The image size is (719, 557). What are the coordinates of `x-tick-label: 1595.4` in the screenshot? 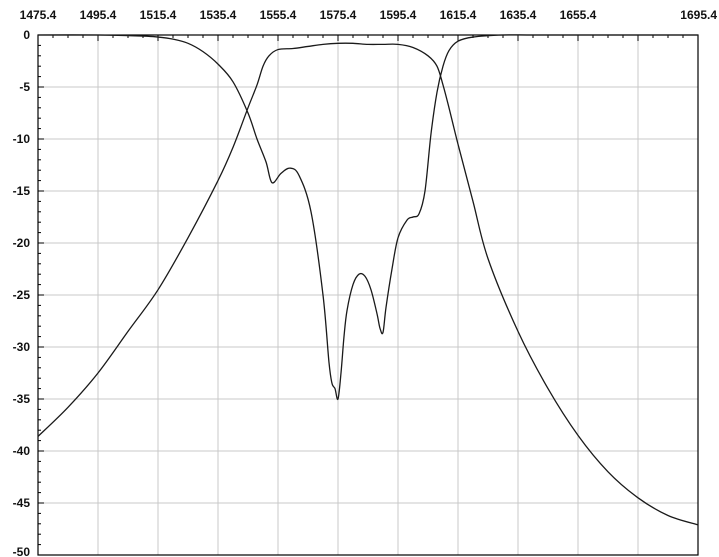 It's located at (398, 15).